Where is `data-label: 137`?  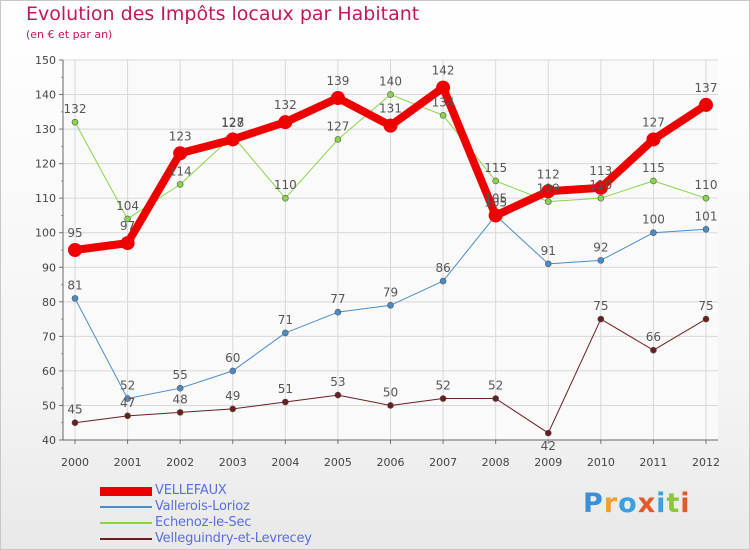 data-label: 137 is located at coordinates (706, 88).